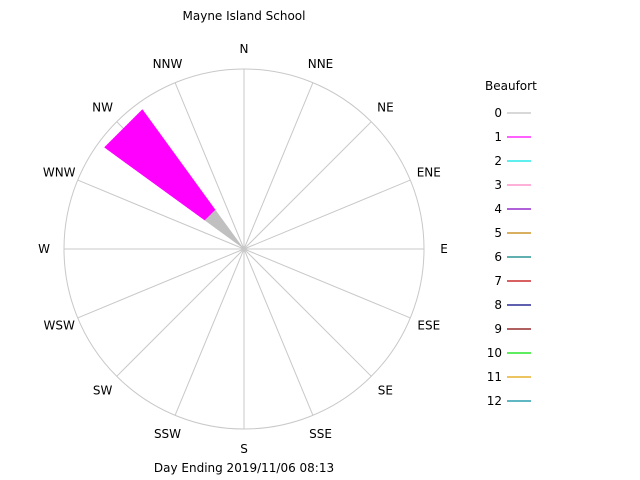 The height and width of the screenshot is (480, 640). What do you see at coordinates (444, 249) in the screenshot?
I see `direction-label-e: E` at bounding box center [444, 249].